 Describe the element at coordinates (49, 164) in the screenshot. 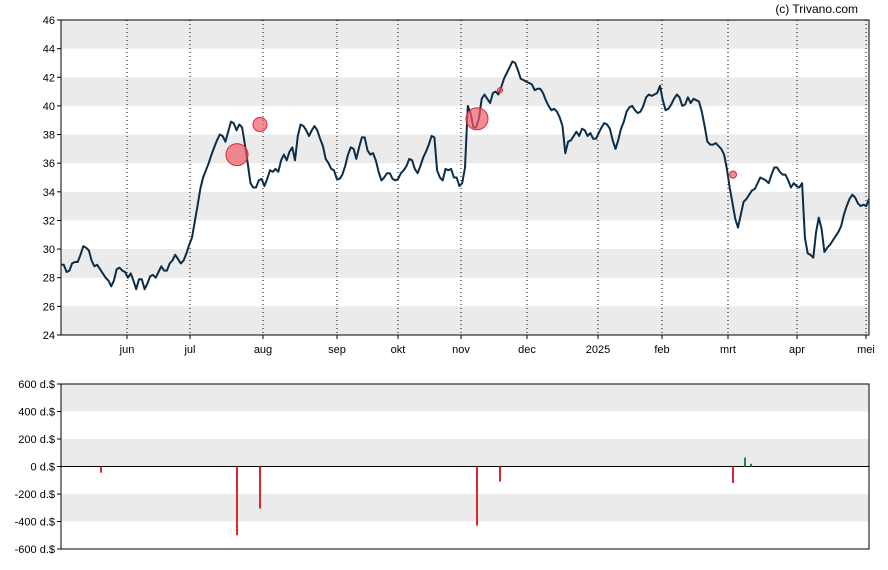

I see `price-y-tick-label: 36` at that location.